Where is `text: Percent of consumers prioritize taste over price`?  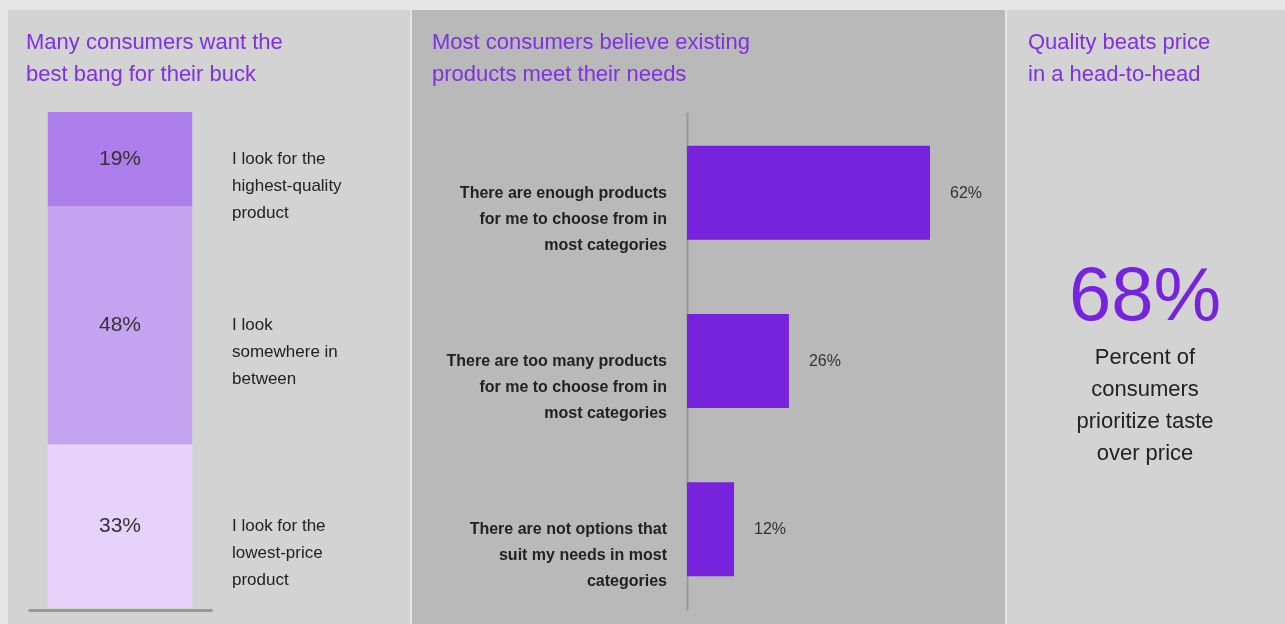
text: Percent of consumers prioritize taste over price is located at coordinates (1145, 404).